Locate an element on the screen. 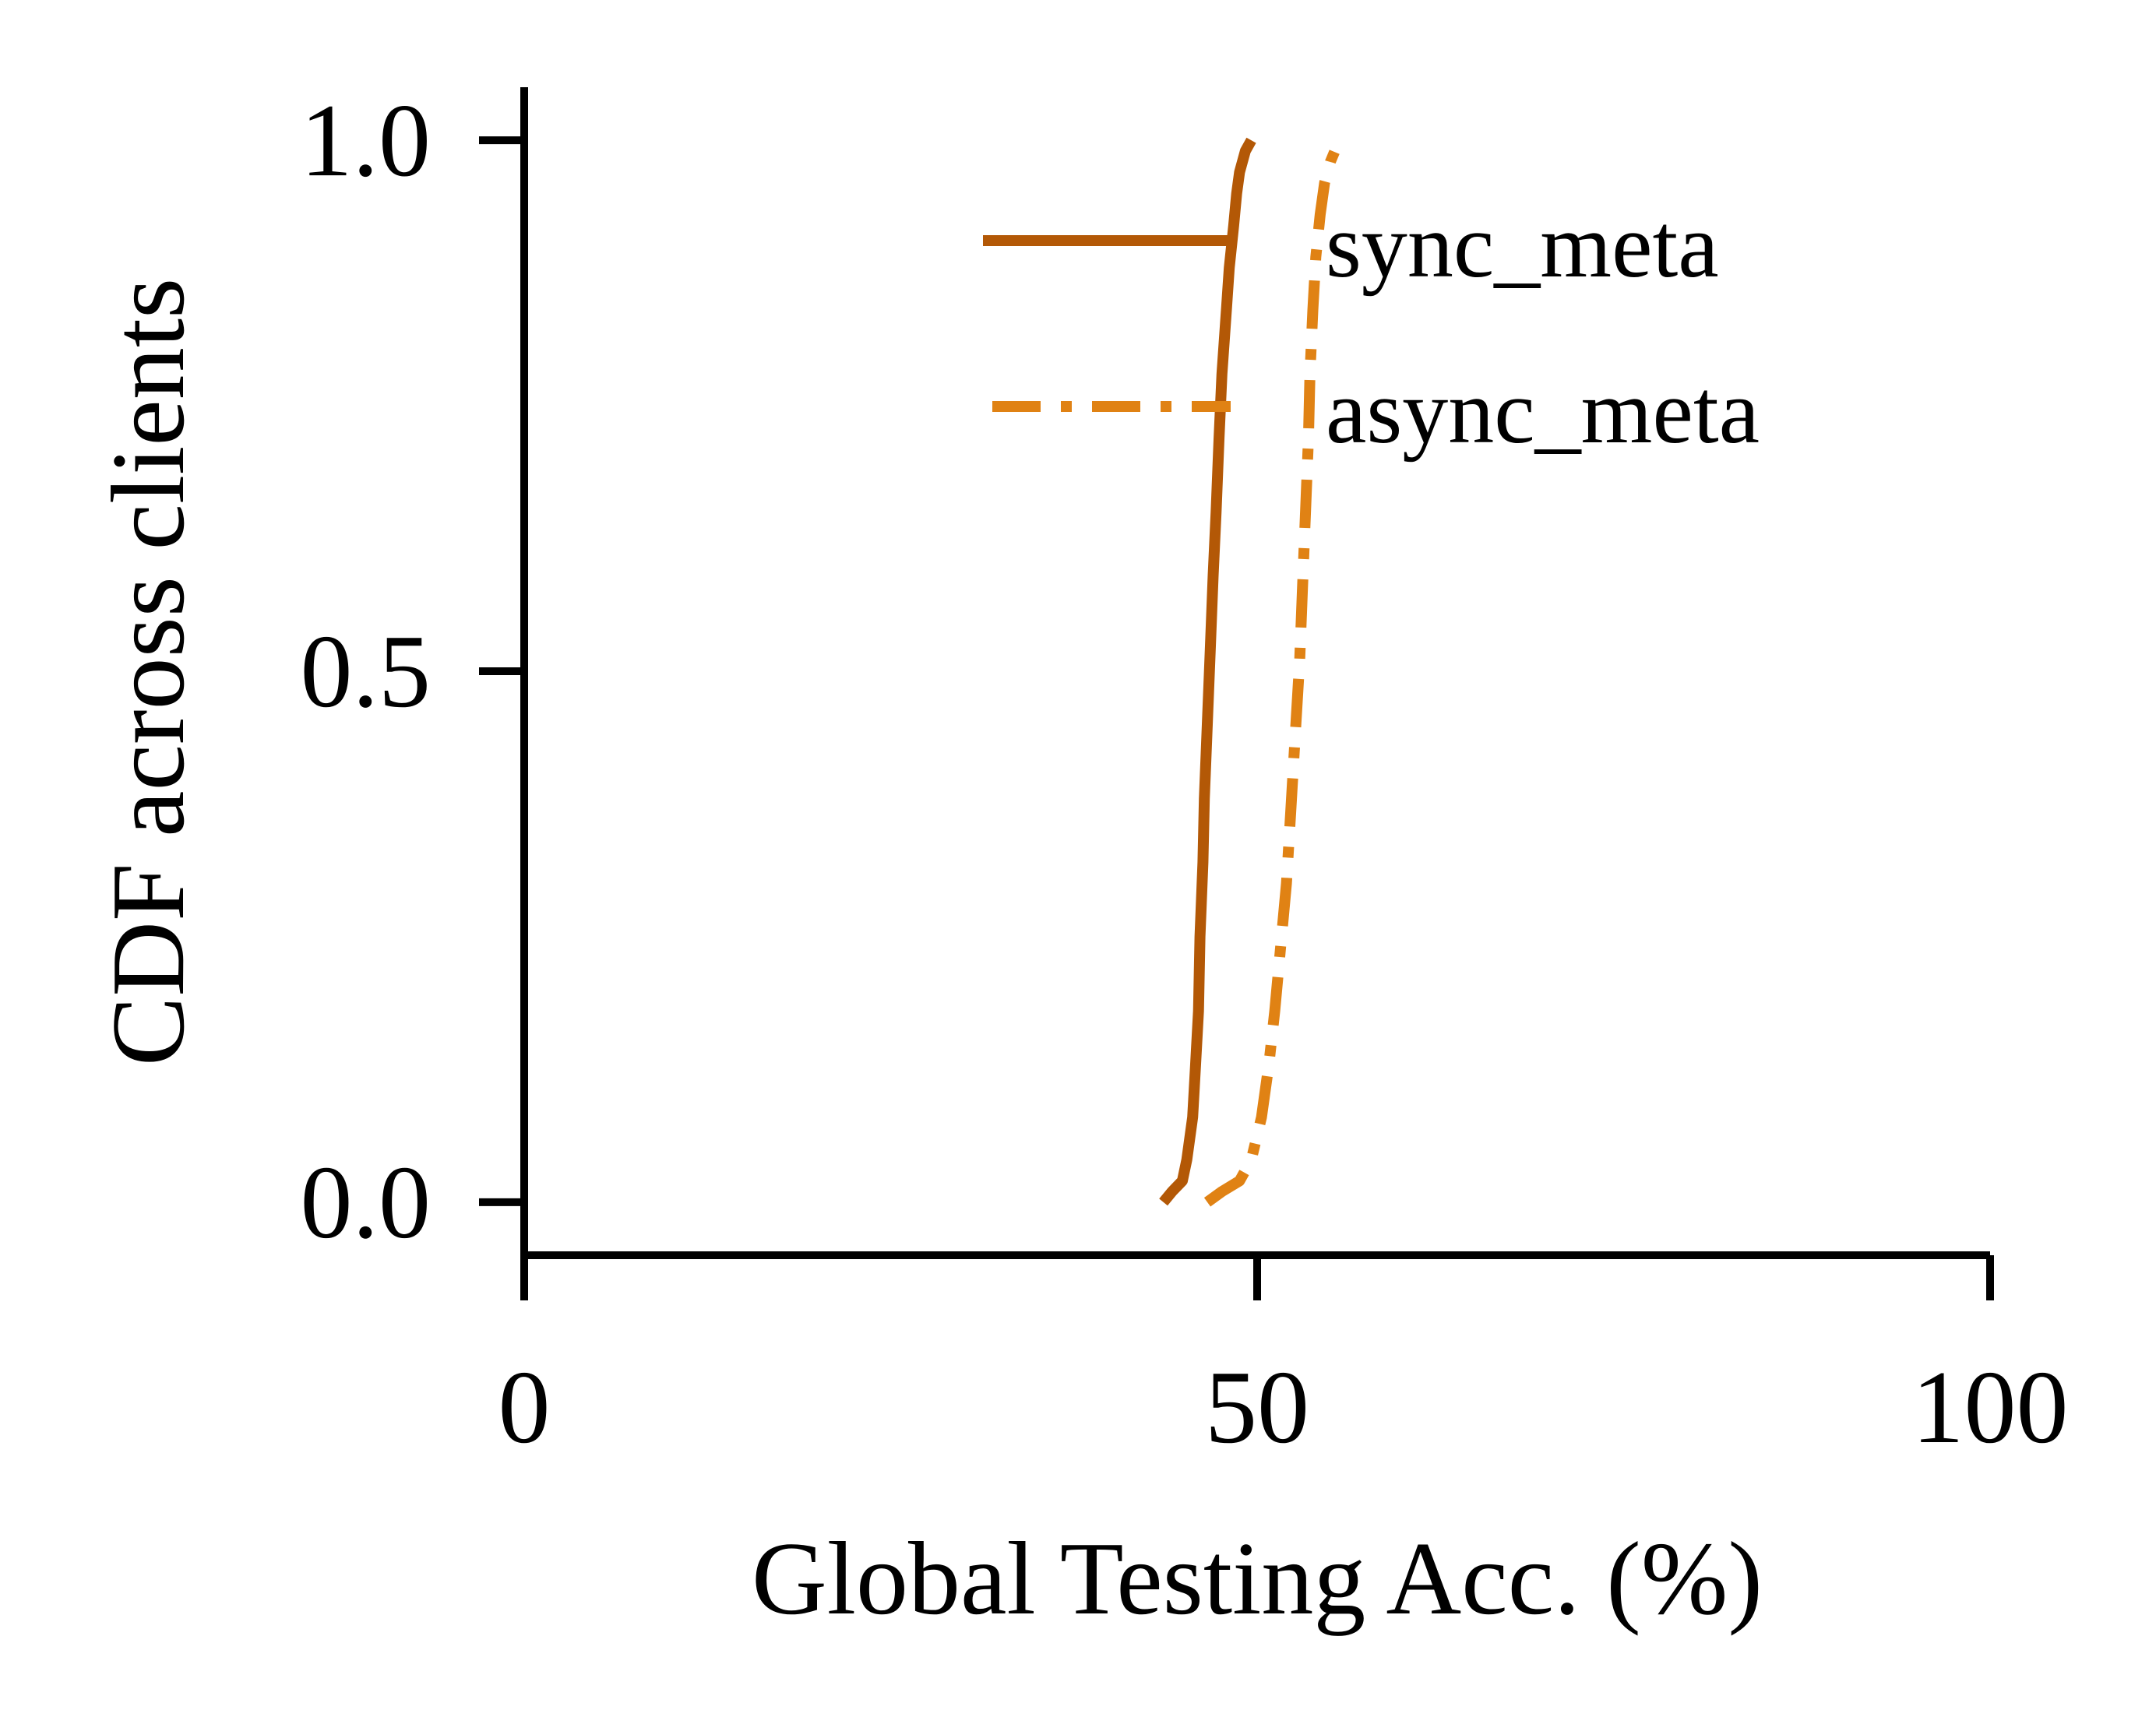  series-line-sync-meta is located at coordinates (1207, 671).